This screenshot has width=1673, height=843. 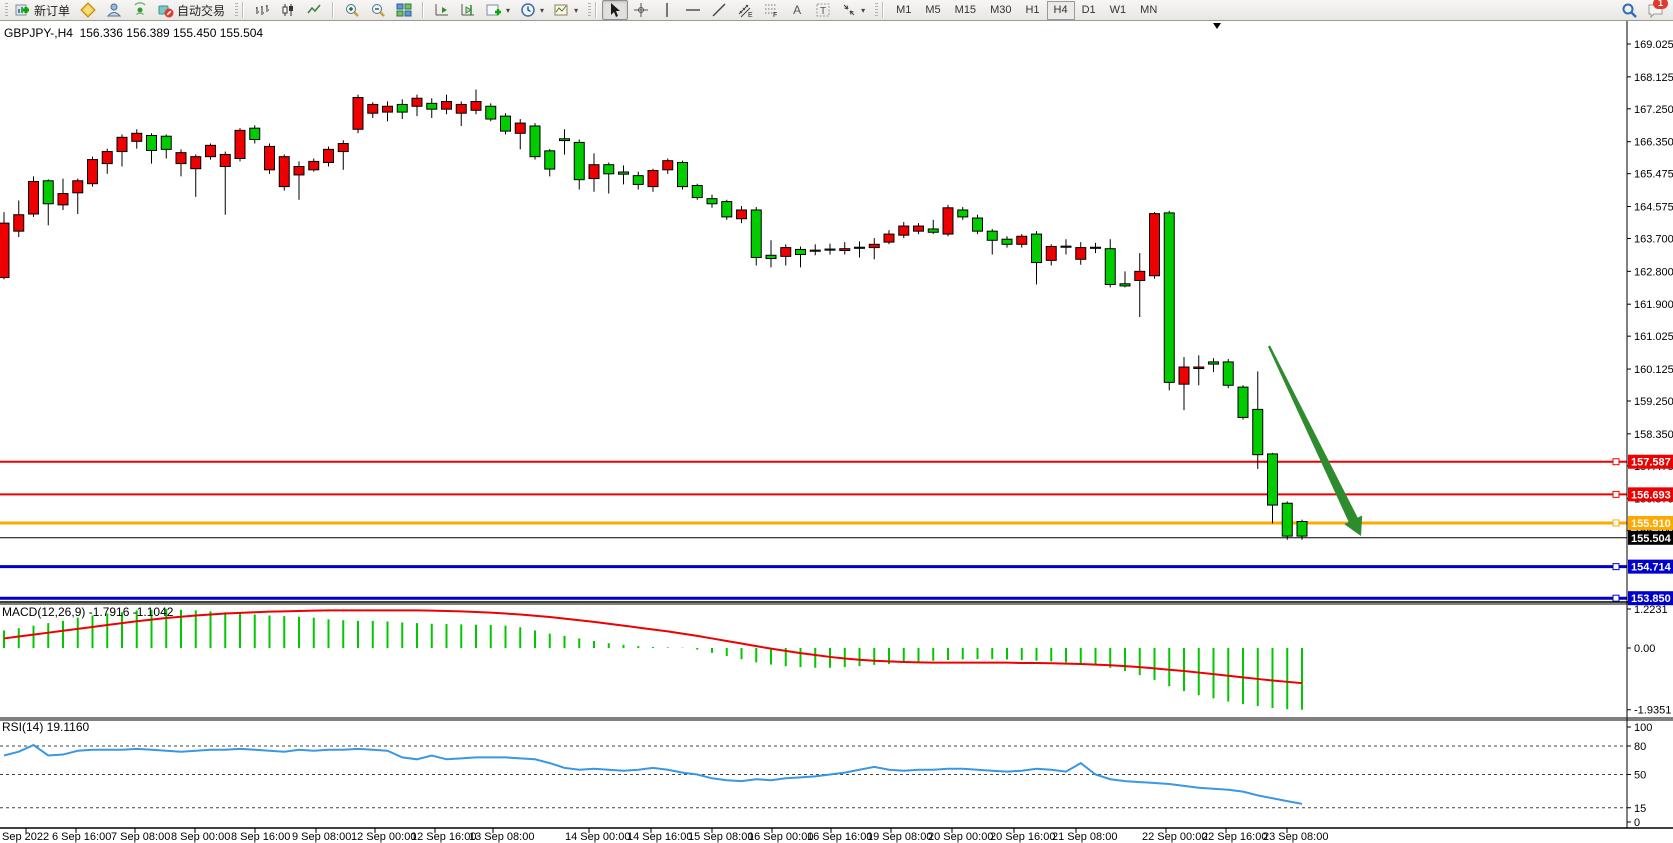 What do you see at coordinates (1651, 524) in the screenshot?
I see `hline-price-label-text: 155.910` at bounding box center [1651, 524].